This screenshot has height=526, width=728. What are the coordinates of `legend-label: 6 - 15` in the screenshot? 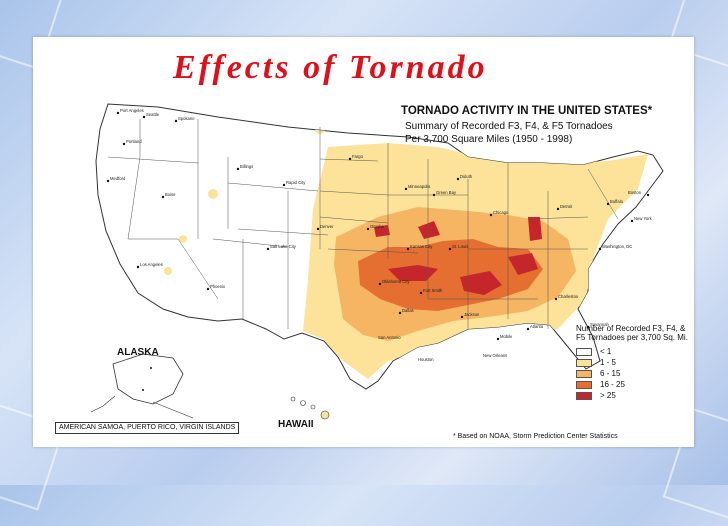 It's located at (610, 373).